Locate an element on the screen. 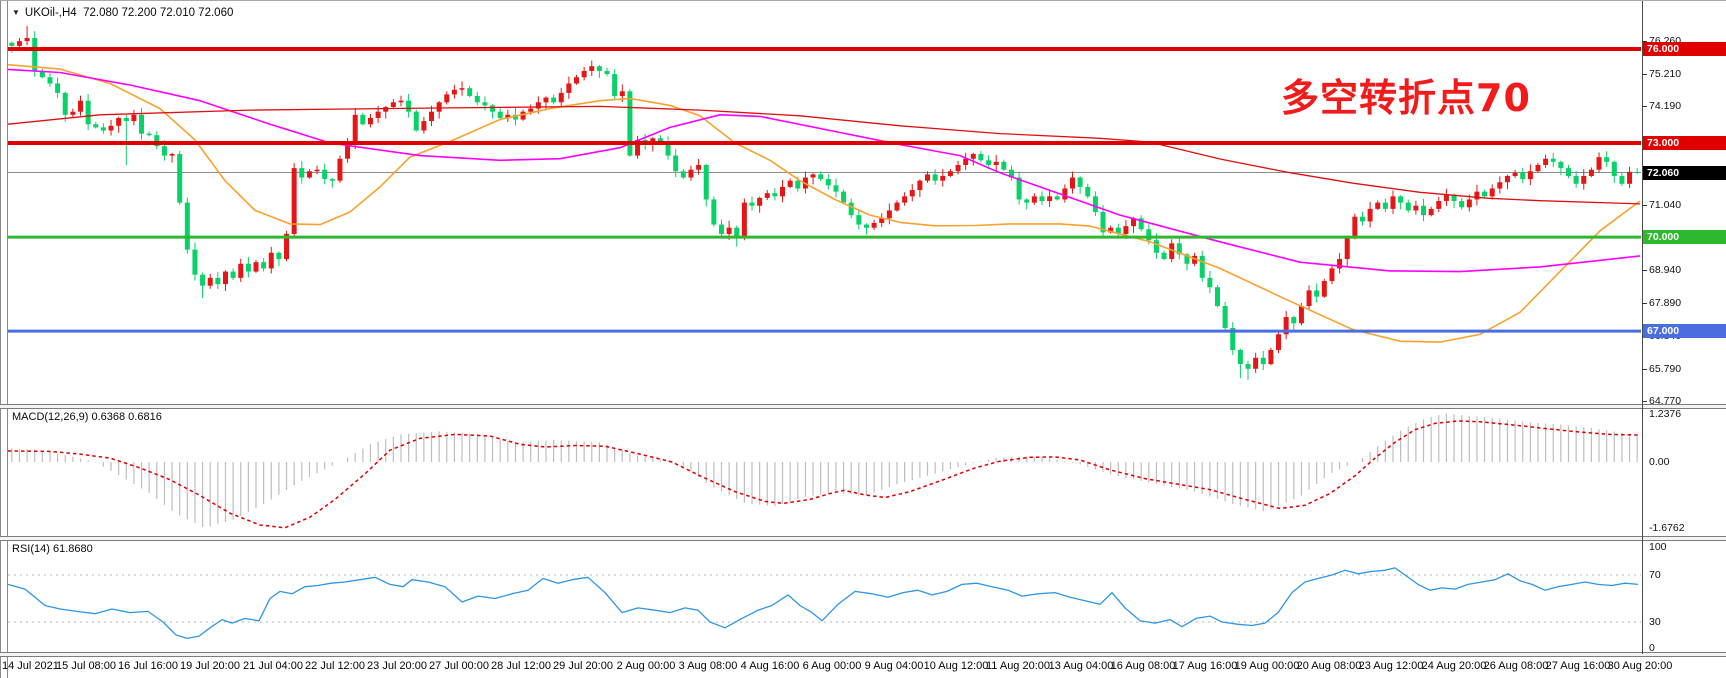 Image resolution: width=1726 pixels, height=678 pixels. price-badge-67000: 67.000 is located at coordinates (1684, 331).